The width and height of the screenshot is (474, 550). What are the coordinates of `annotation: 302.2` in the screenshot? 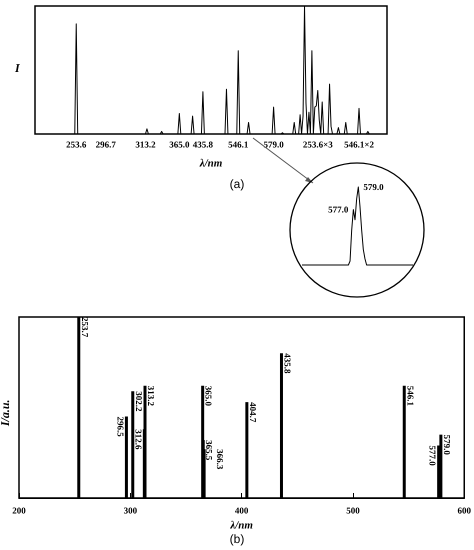 It's located at (139, 401).